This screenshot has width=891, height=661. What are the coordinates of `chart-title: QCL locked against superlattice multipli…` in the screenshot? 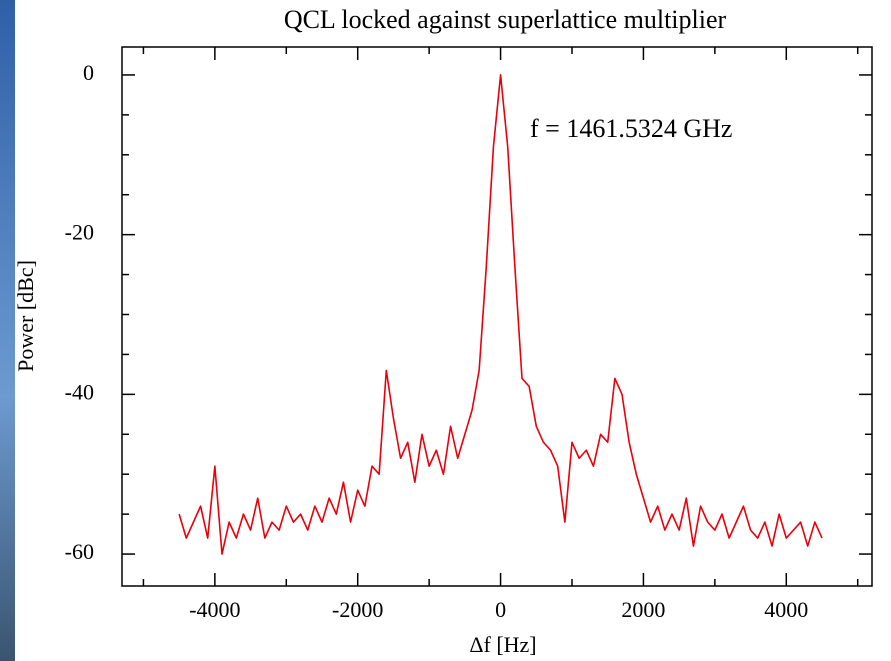 It's located at (505, 19).